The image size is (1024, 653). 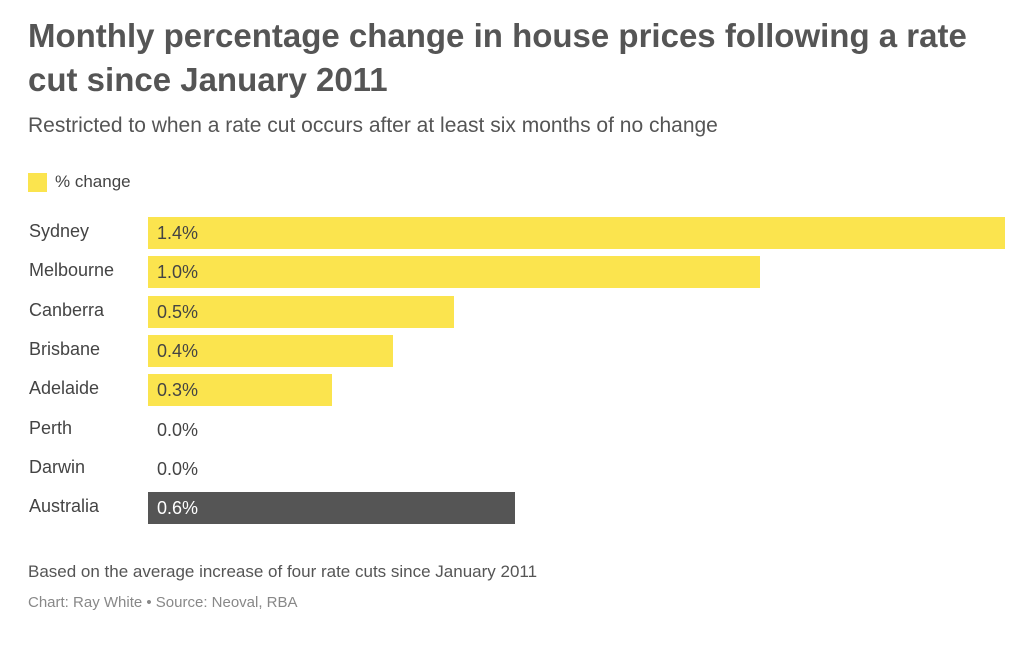 What do you see at coordinates (178, 508) in the screenshot?
I see `value-label: 0.6%` at bounding box center [178, 508].